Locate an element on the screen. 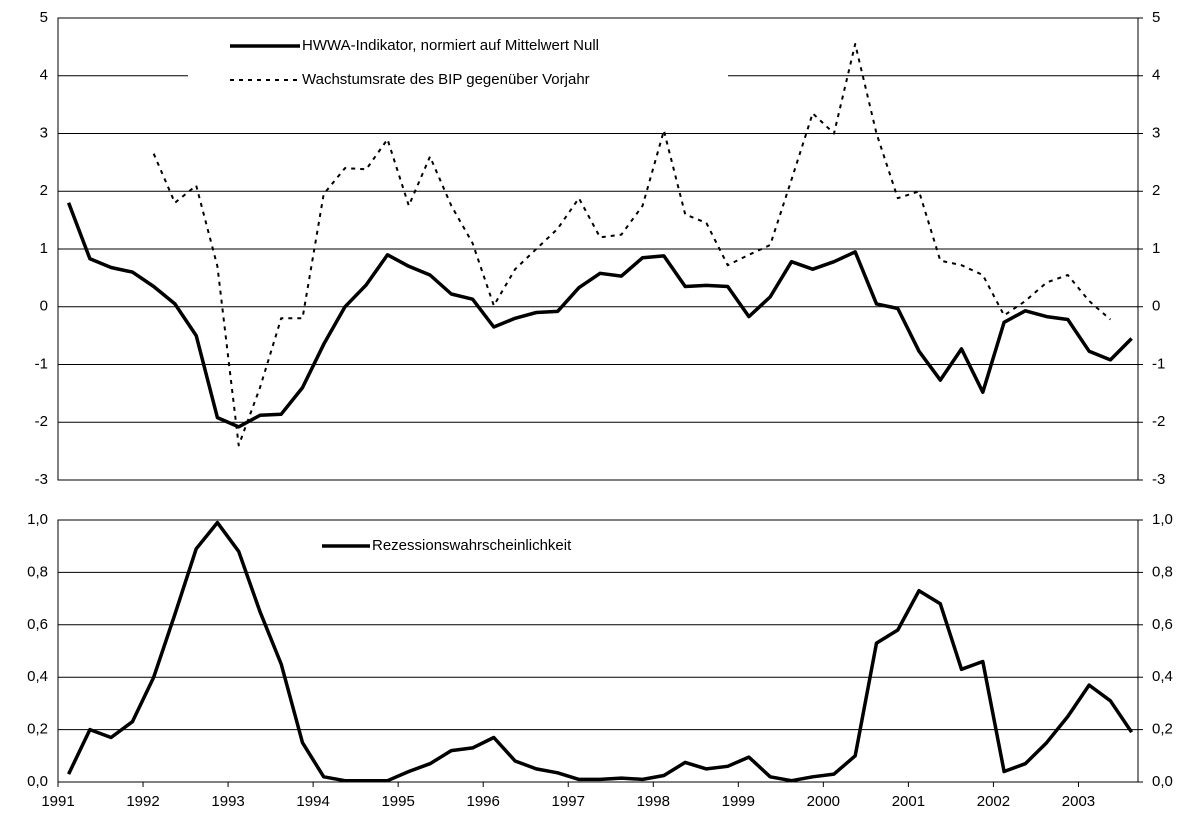  y-tick-label: -3 is located at coordinates (41, 479).